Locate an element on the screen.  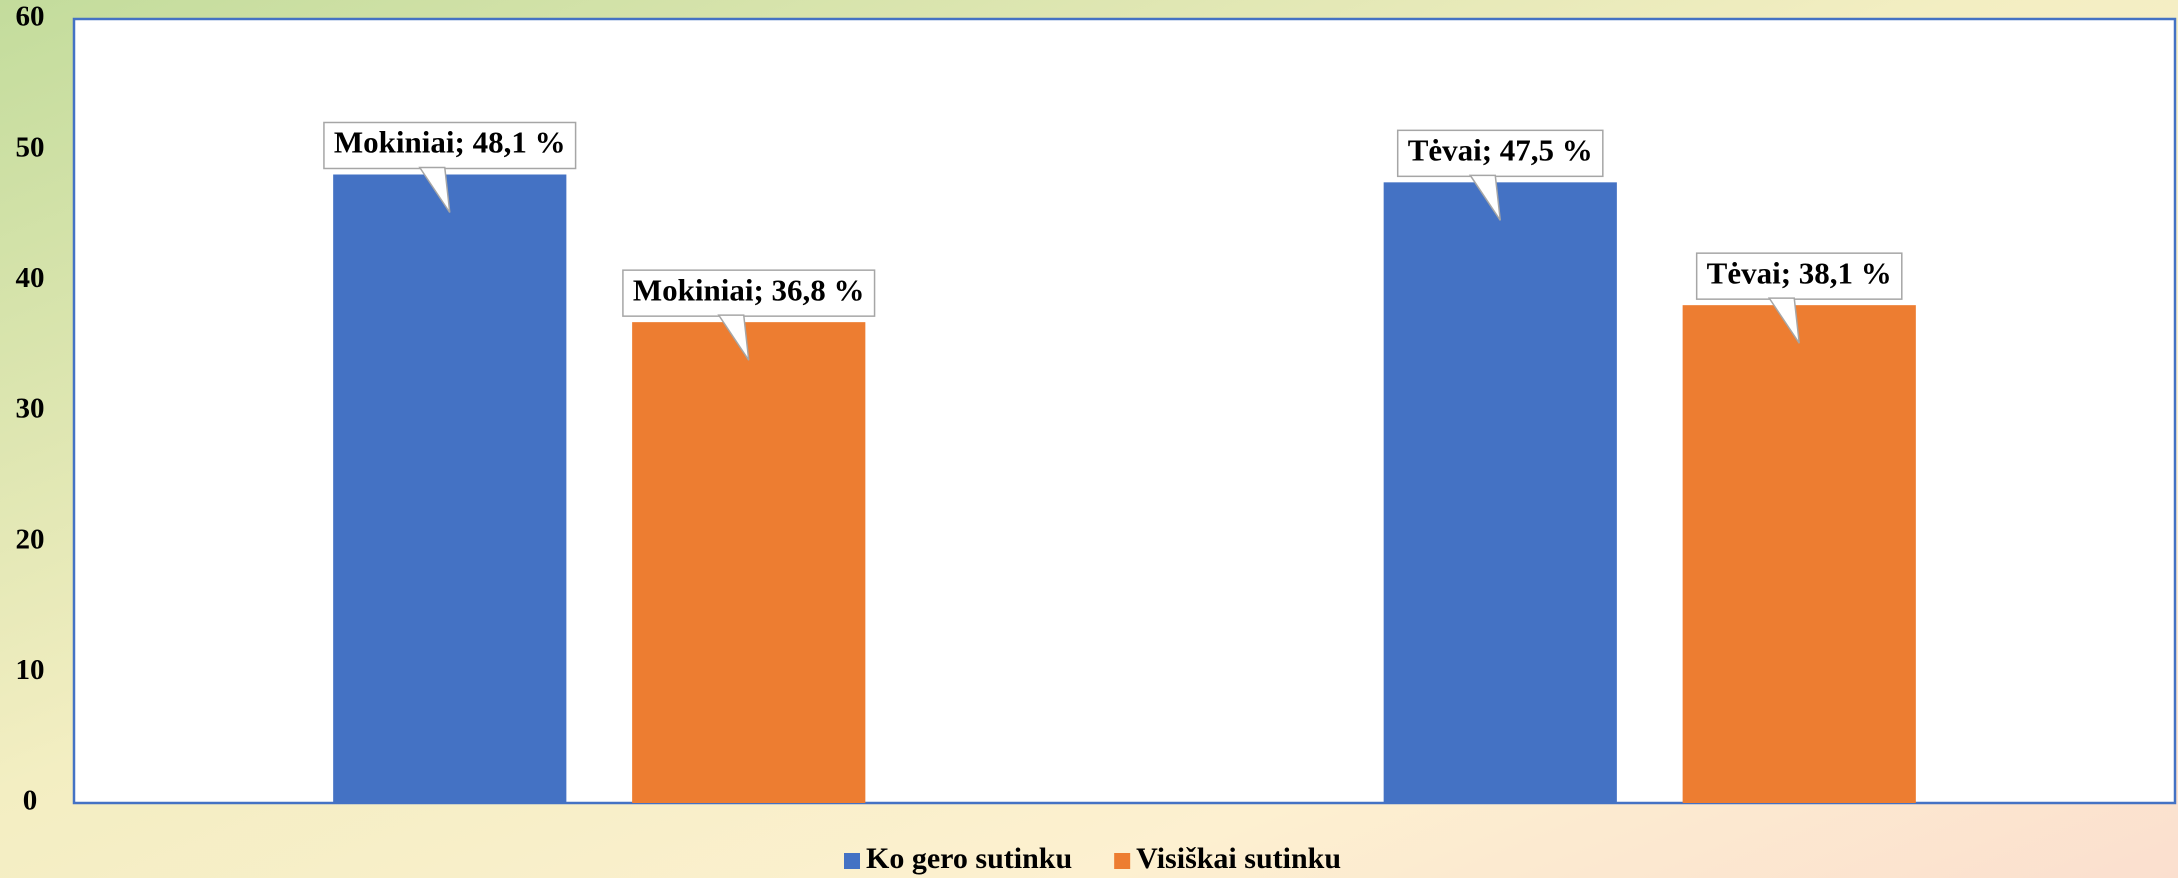
data-label: Mokiniai; 48,1 % is located at coordinates (450, 142).